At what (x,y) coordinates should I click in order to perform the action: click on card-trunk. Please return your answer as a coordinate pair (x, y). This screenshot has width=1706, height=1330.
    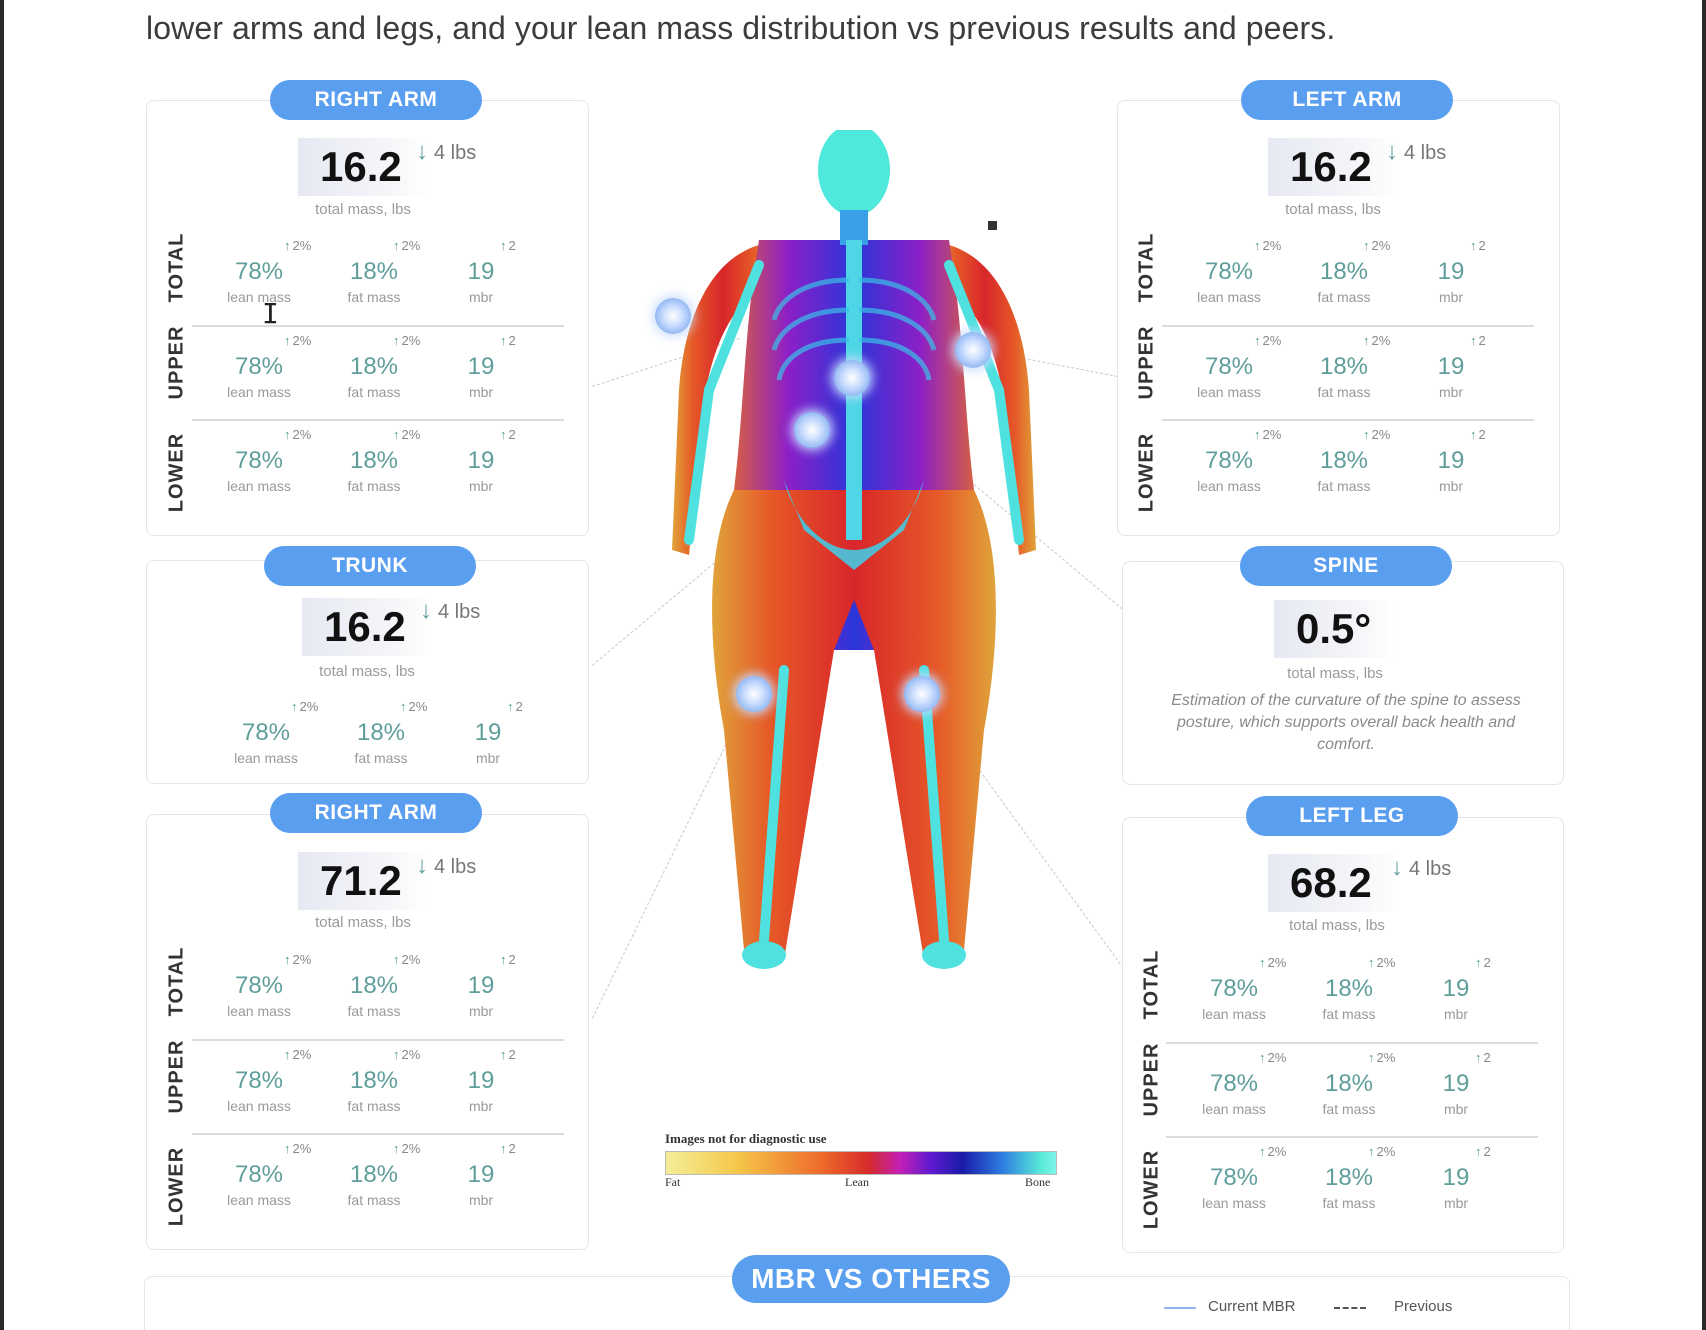
    Looking at the image, I should click on (367, 672).